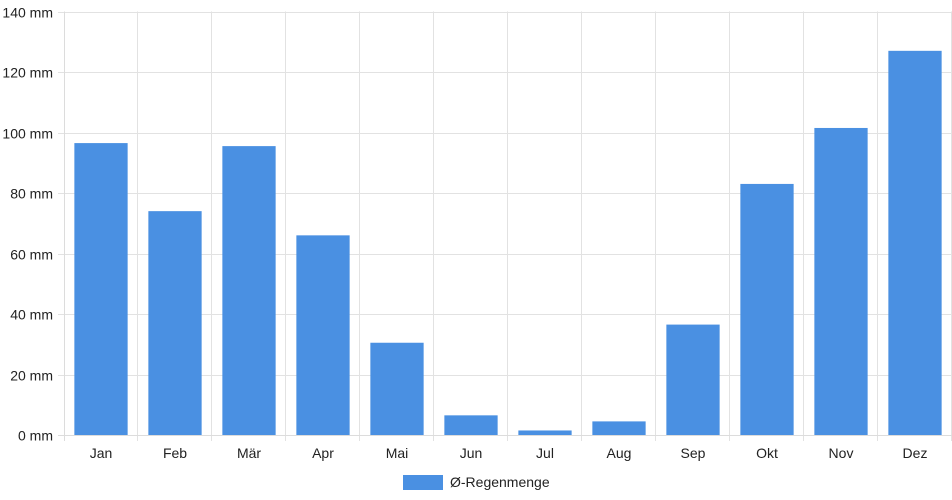  I want to click on x-tick-label: Sep, so click(693, 453).